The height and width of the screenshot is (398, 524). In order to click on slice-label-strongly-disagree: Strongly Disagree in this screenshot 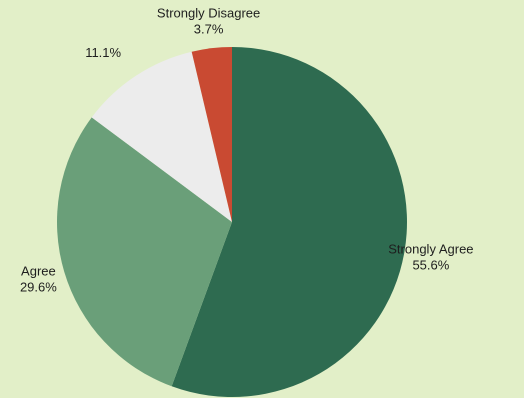, I will do `click(208, 12)`.